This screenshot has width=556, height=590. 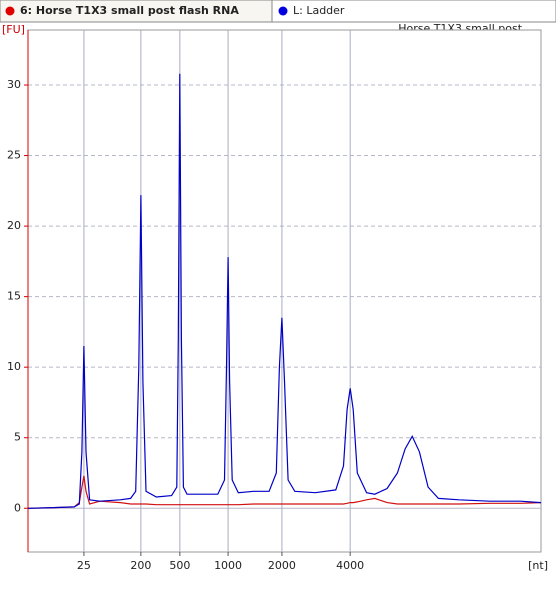 What do you see at coordinates (14, 155) in the screenshot?
I see `y-tick-label: 25` at bounding box center [14, 155].